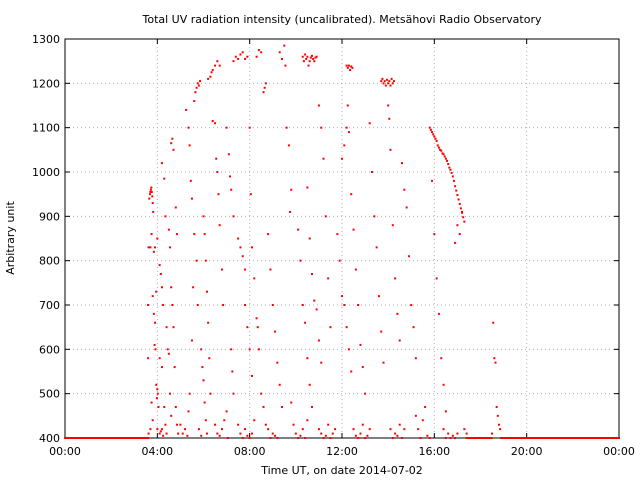 The width and height of the screenshot is (640, 480). I want to click on y-tick-label: 400, so click(49, 438).